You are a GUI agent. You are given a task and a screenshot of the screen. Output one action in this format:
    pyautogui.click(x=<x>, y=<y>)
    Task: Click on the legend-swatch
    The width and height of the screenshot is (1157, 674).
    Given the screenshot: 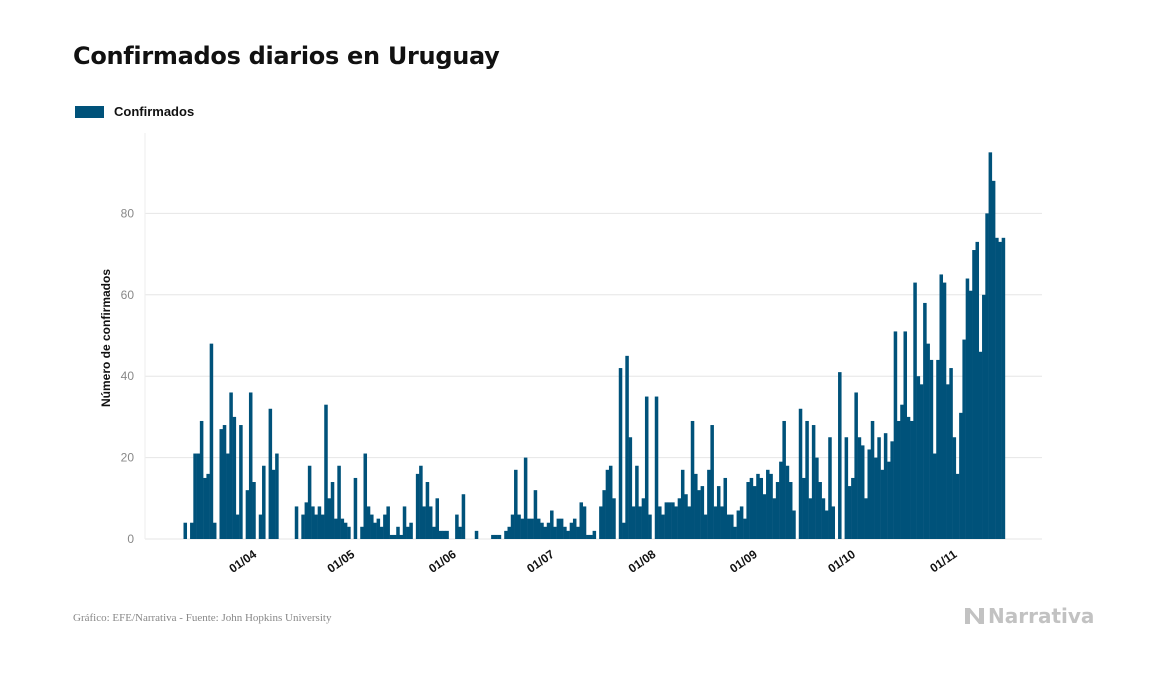 What is the action you would take?
    pyautogui.click(x=89, y=111)
    